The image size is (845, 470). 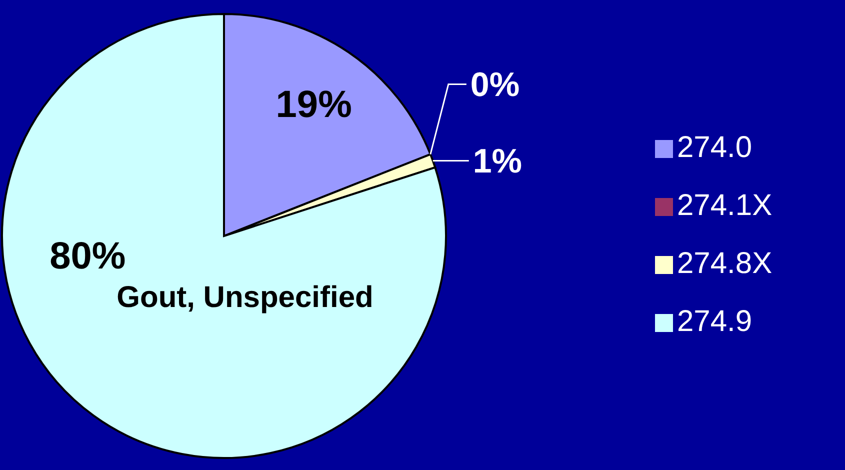 What do you see at coordinates (88, 256) in the screenshot?
I see `data-label: 80%` at bounding box center [88, 256].